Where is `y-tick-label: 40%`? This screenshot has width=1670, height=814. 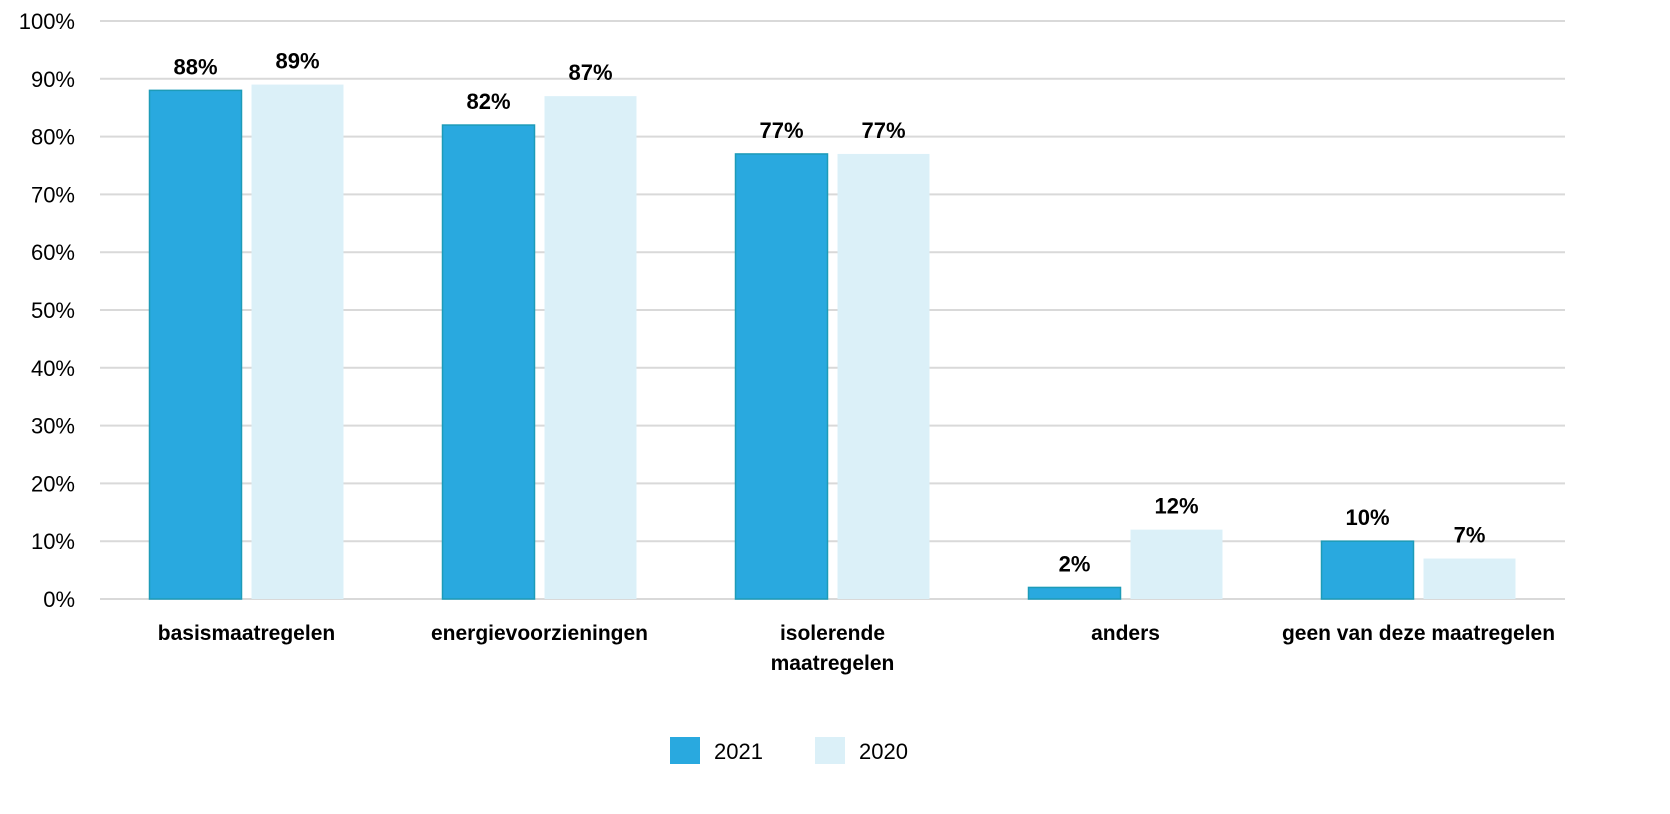
y-tick-label: 40% is located at coordinates (53, 368).